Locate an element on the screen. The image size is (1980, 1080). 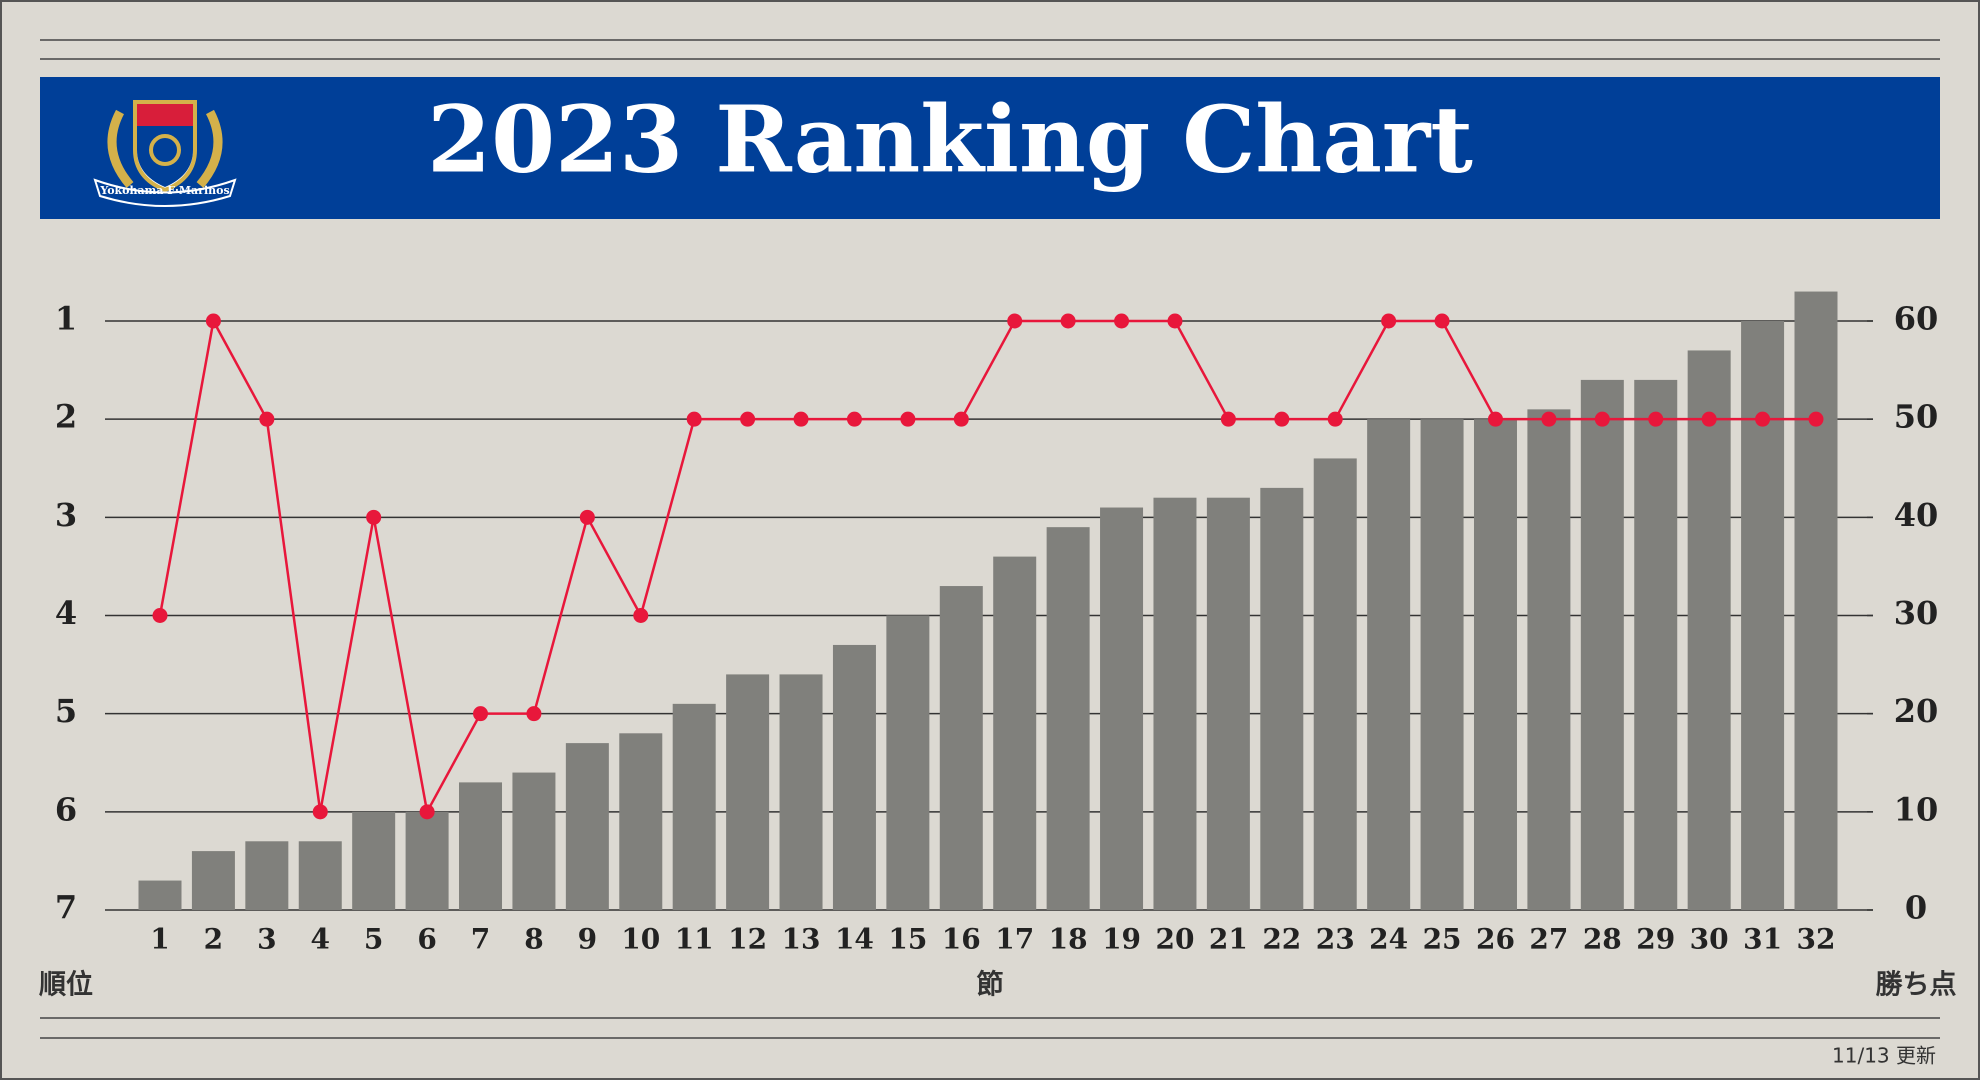
x-tick-label: 18 is located at coordinates (1068, 939).